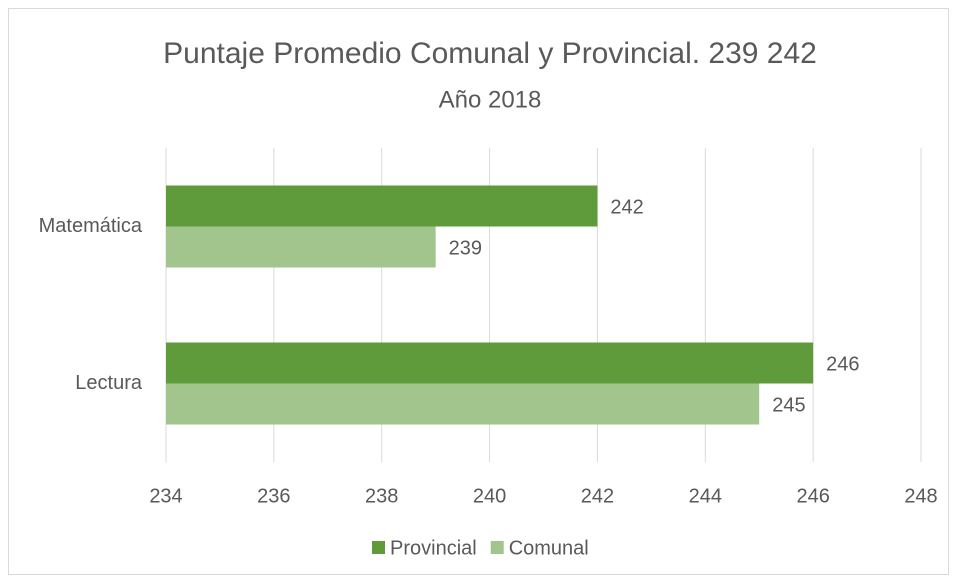 This screenshot has height=577, width=958. I want to click on x-tick-label: 248, so click(920, 496).